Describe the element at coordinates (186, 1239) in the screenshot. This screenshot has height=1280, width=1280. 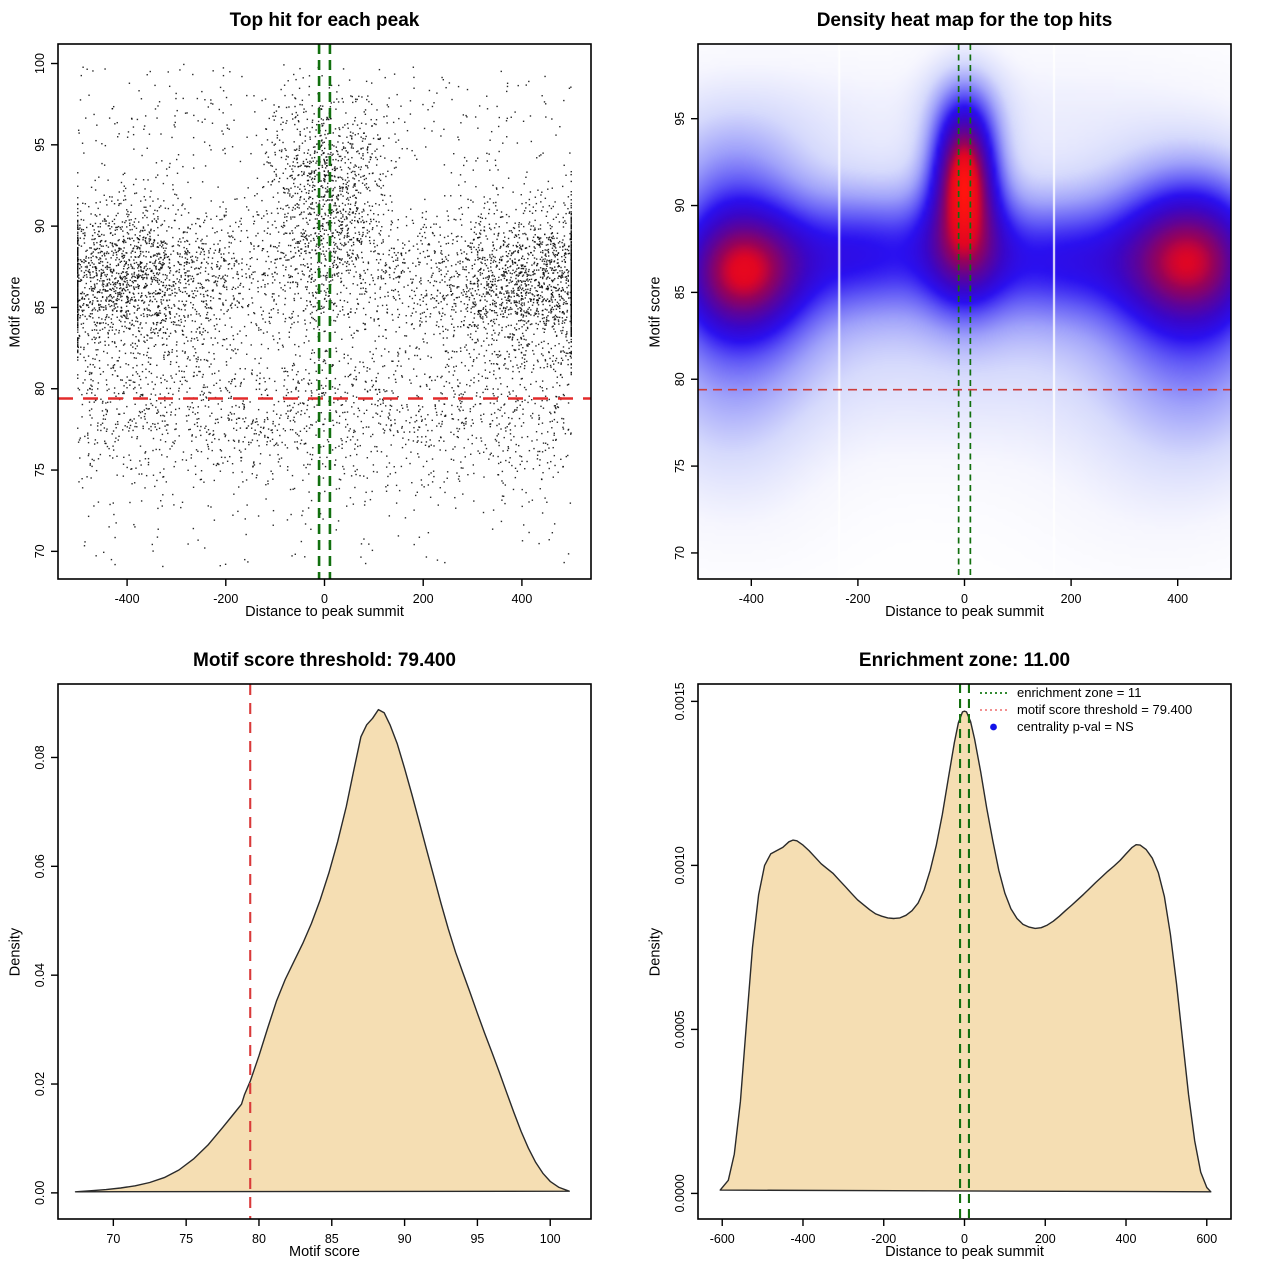
I see `x-tick-label: 75` at that location.